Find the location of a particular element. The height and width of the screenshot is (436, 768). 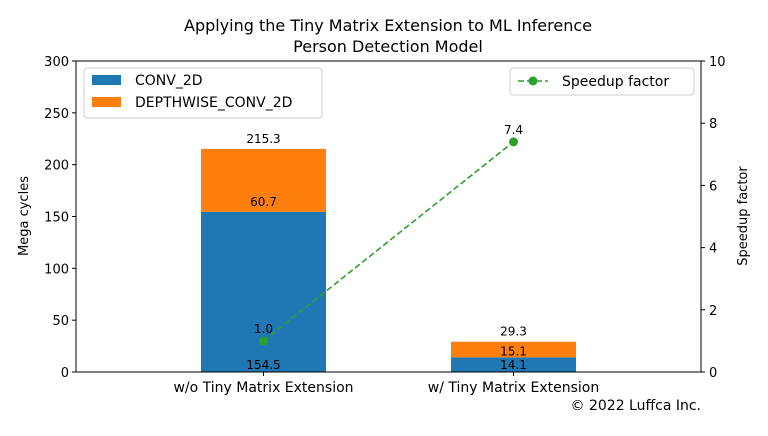

y2-tick-label: 6 is located at coordinates (713, 186).